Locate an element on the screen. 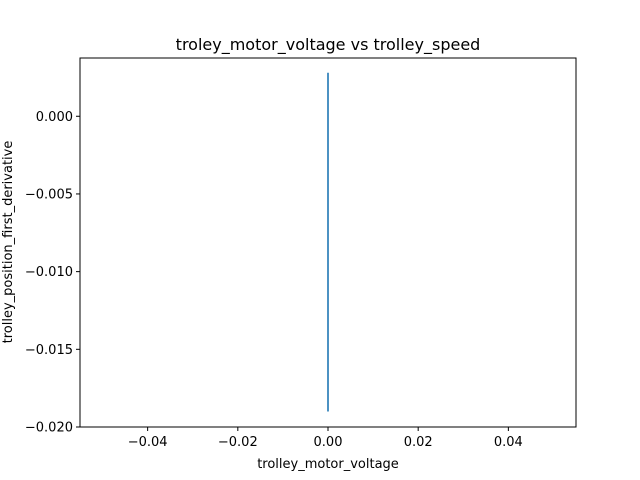  y-tick-label: −0.005 is located at coordinates (49, 194).